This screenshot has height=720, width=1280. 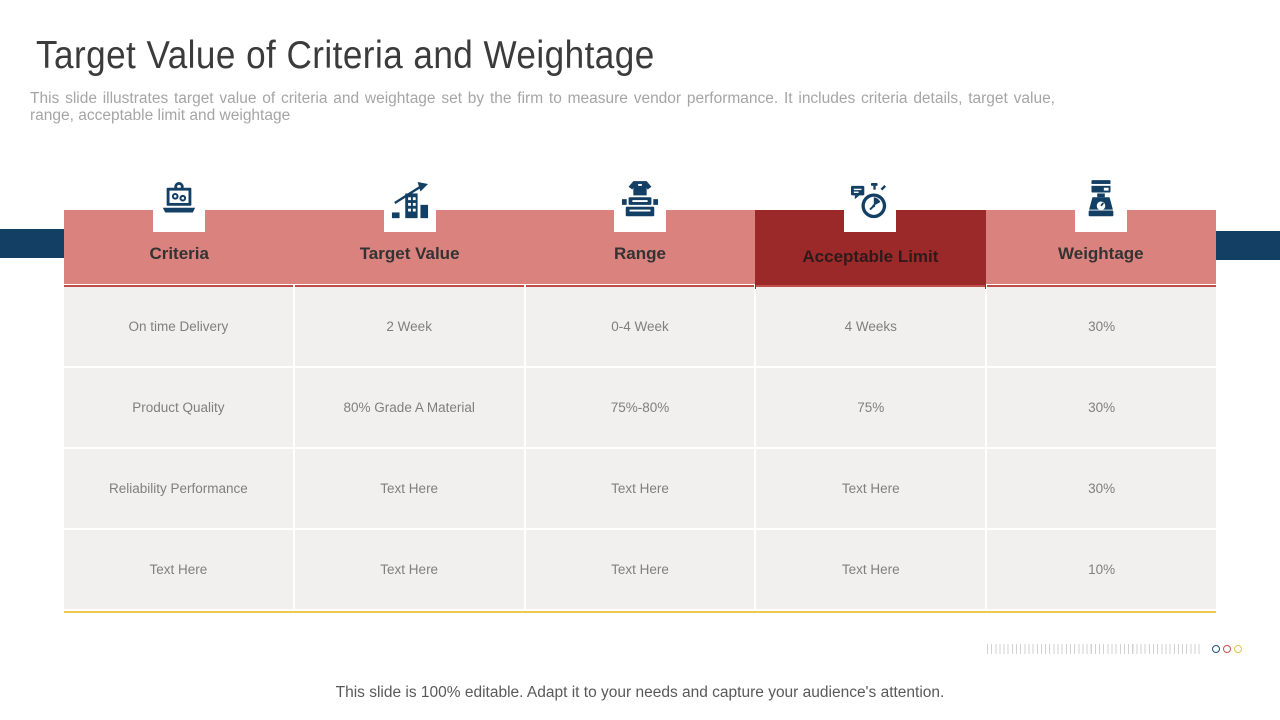 What do you see at coordinates (32, 243) in the screenshot?
I see `left-accent-bar` at bounding box center [32, 243].